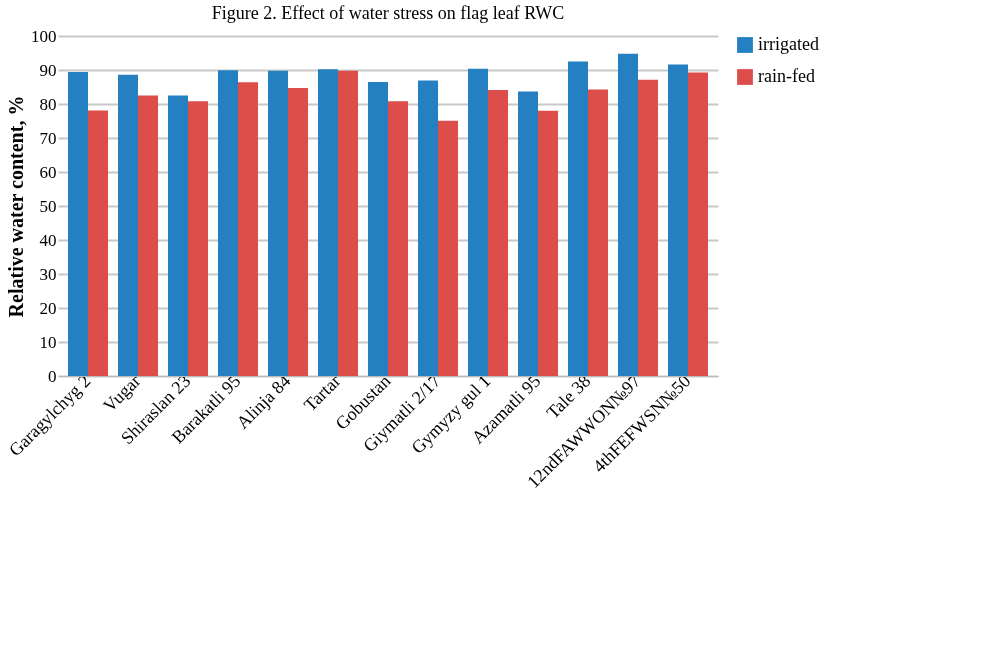 This screenshot has height=645, width=1007. What do you see at coordinates (52, 376) in the screenshot?
I see `y-tick-label: 0` at bounding box center [52, 376].